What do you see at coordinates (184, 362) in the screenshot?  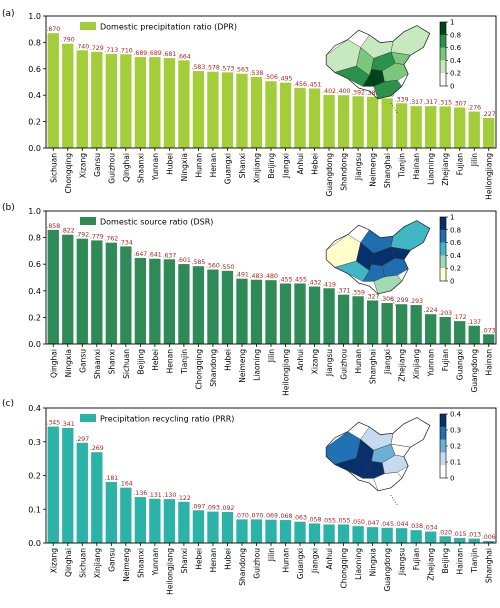 I see `x-tick-label: Tianjin` at bounding box center [184, 362].